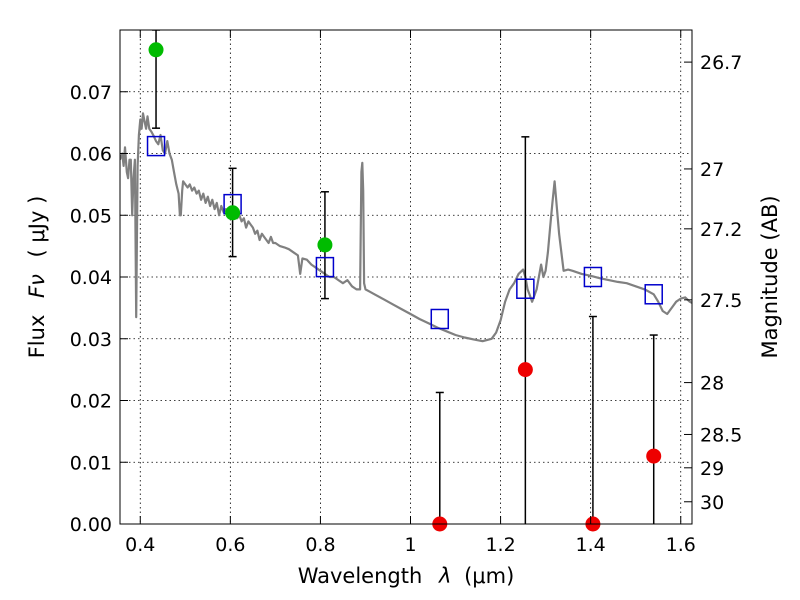 The image size is (800, 600). Describe the element at coordinates (721, 63) in the screenshot. I see `magnitude-tick-label-0: 26.7` at that location.